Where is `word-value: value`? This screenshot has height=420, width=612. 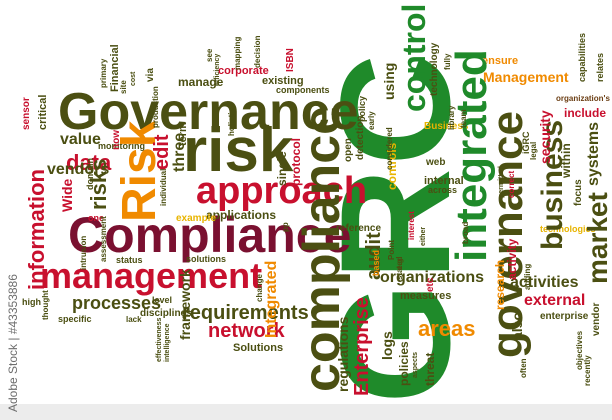
word-value: value is located at coordinates (80, 139).